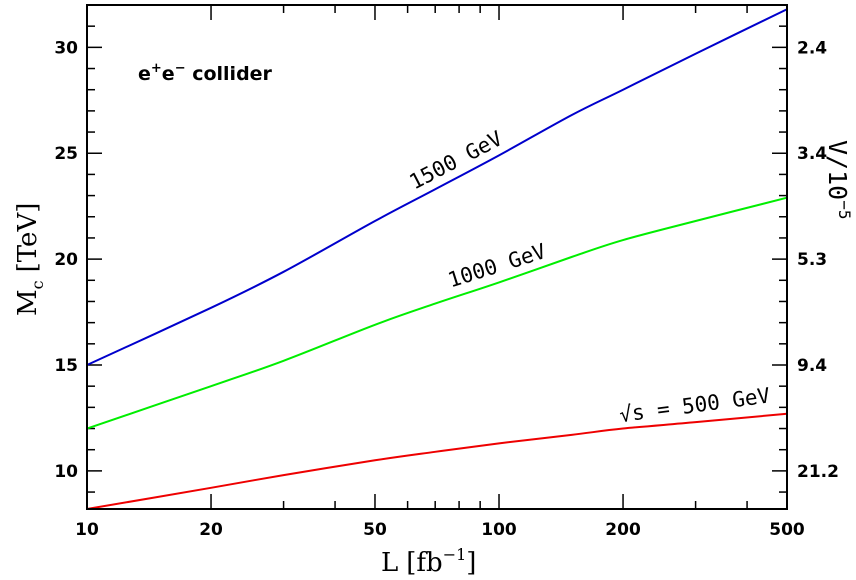  What do you see at coordinates (437, 461) in the screenshot?
I see `series-line` at bounding box center [437, 461].